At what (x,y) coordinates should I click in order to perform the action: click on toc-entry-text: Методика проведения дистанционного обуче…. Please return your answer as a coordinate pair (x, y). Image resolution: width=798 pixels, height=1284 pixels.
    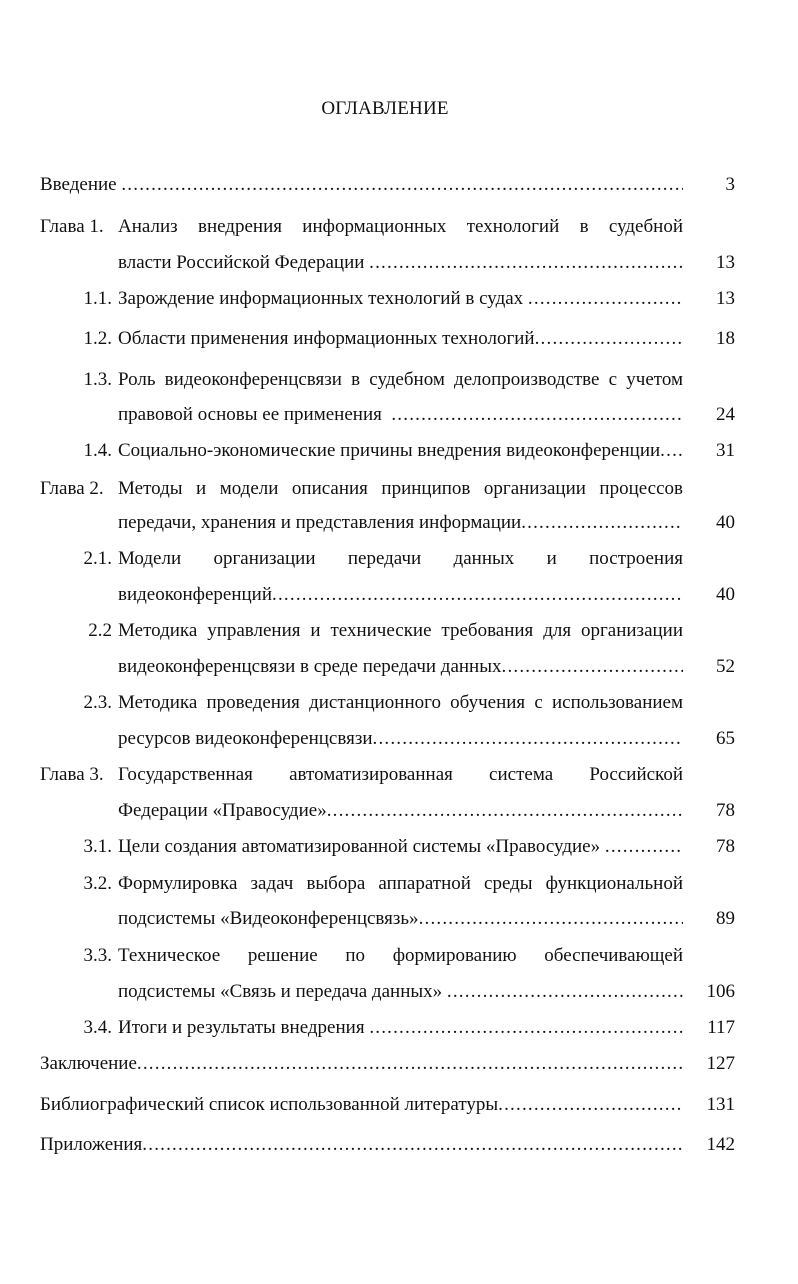
    Looking at the image, I should click on (400, 702).